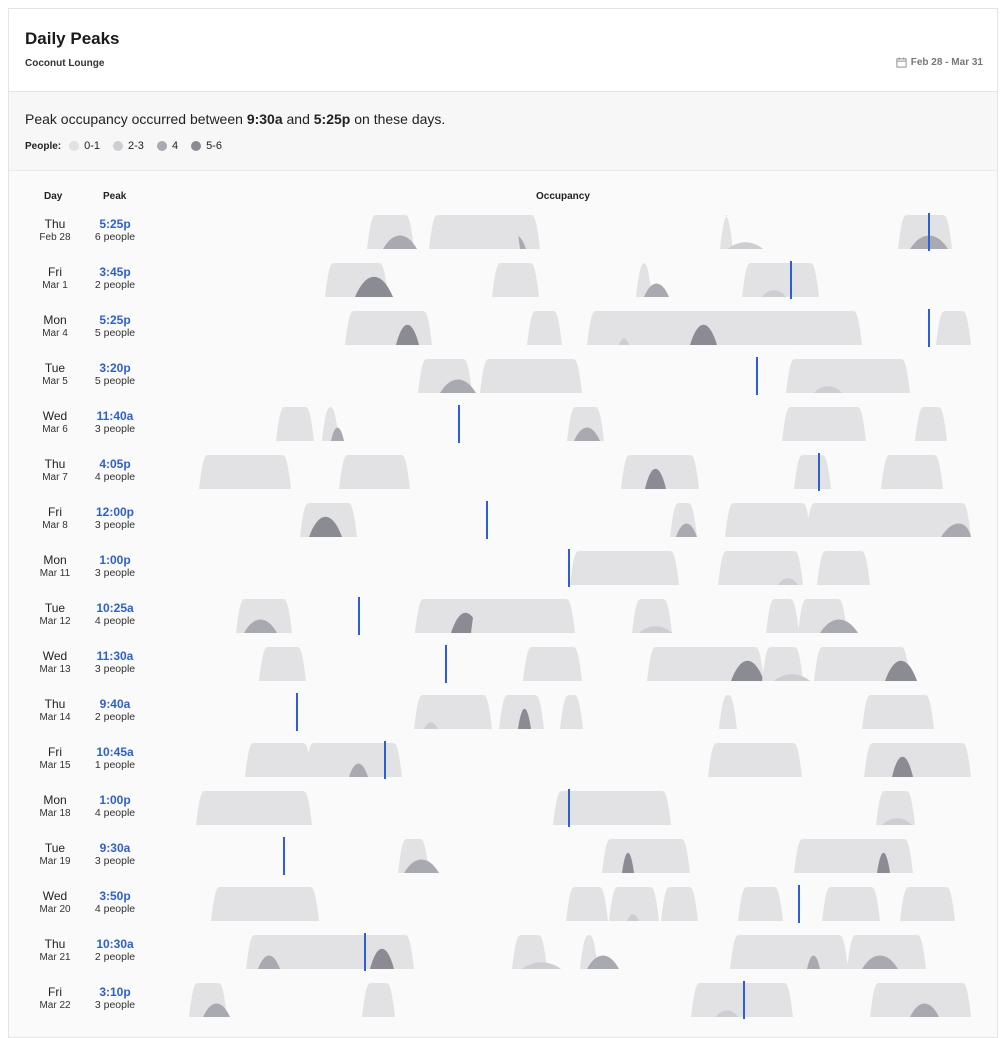  Describe the element at coordinates (55, 717) in the screenshot. I see `day-date: Mar 14` at that location.